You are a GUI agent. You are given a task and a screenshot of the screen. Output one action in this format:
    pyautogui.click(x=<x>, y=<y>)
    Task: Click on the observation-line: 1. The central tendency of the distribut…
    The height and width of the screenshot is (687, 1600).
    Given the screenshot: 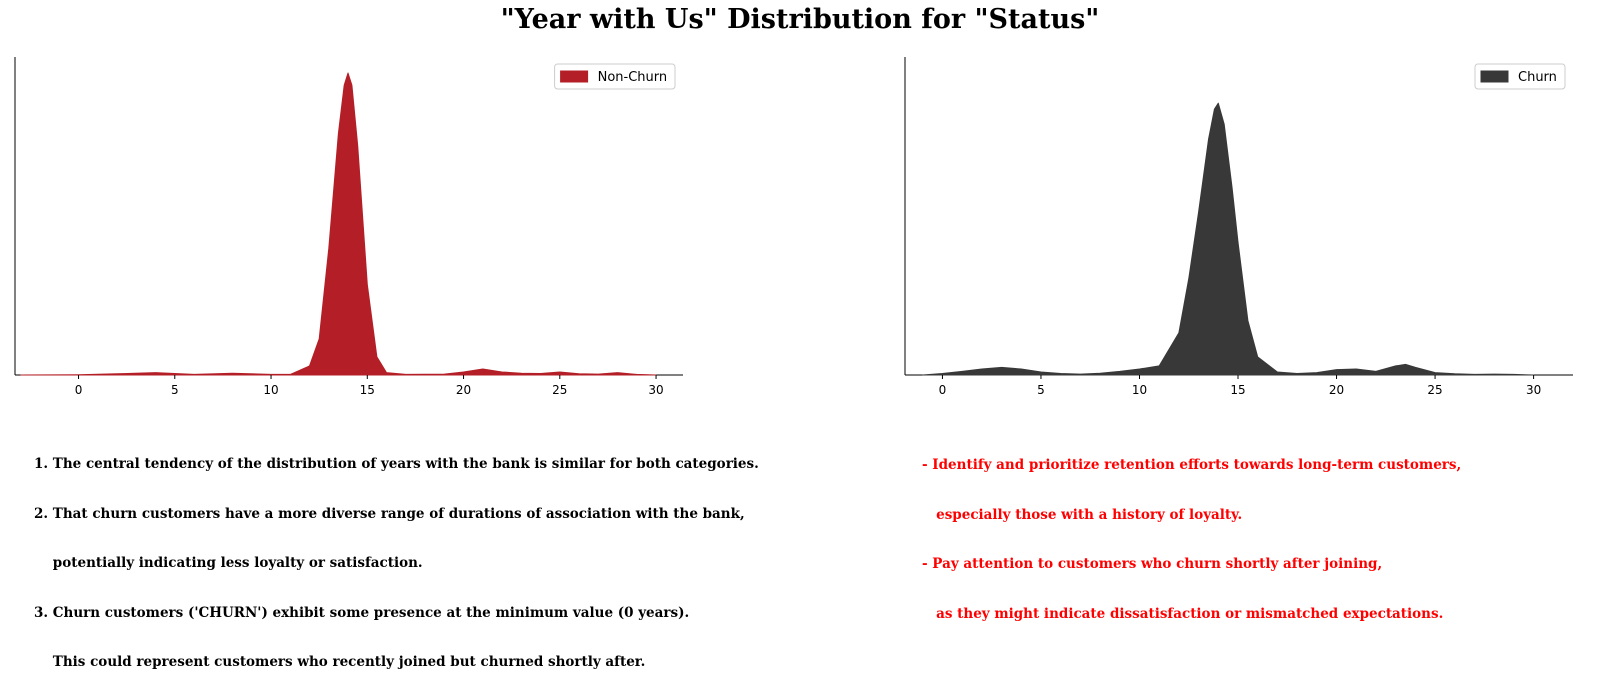 What is the action you would take?
    pyautogui.click(x=396, y=464)
    